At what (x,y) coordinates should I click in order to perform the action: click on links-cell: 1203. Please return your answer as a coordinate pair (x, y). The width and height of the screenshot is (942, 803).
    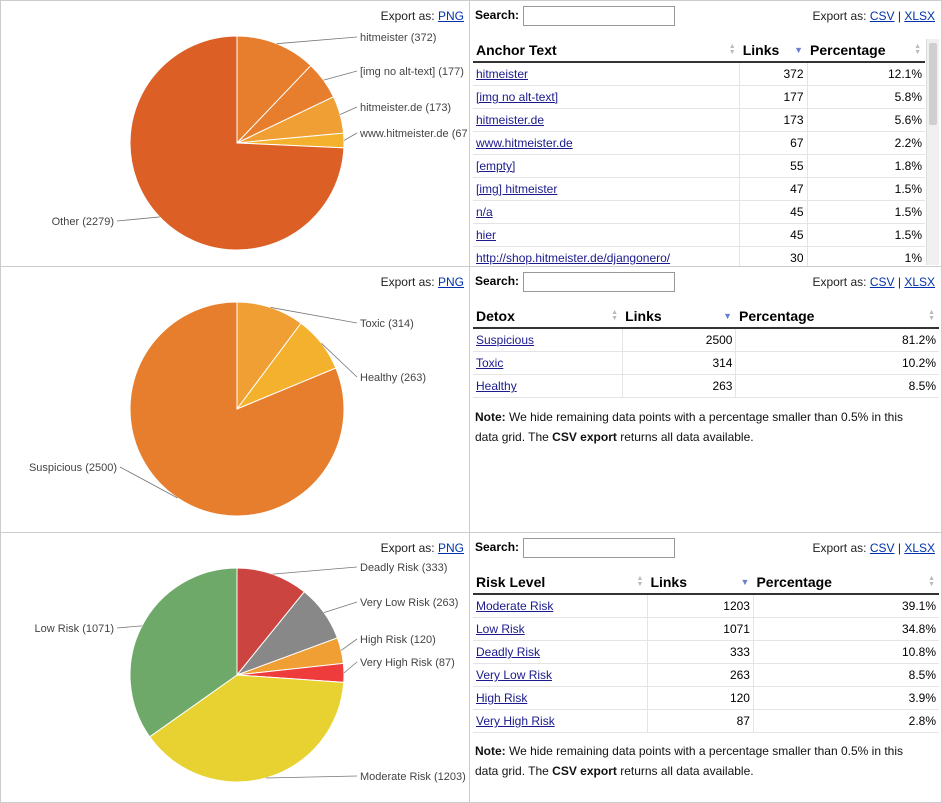
    Looking at the image, I should click on (700, 606).